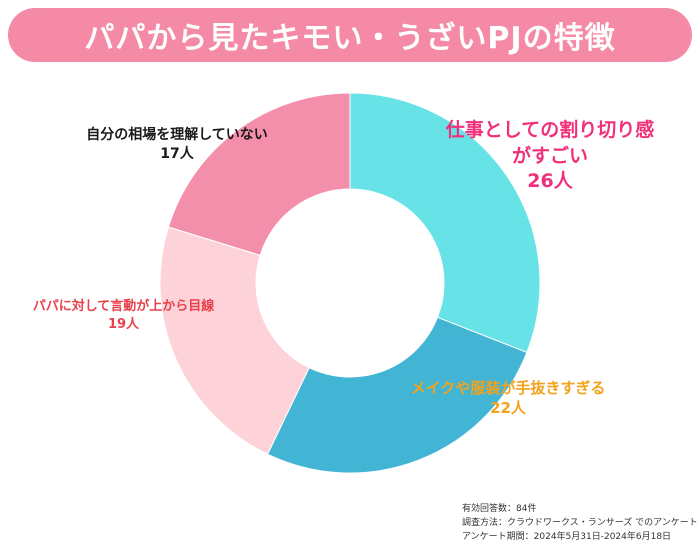 The height and width of the screenshot is (550, 700). What do you see at coordinates (350, 38) in the screenshot?
I see `chart-title: パパから見たキモい・うざいPJの特徴` at bounding box center [350, 38].